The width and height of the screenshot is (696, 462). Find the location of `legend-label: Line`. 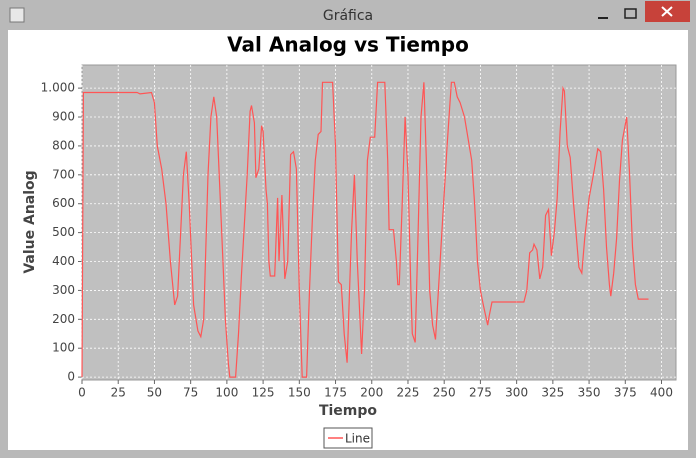

legend-label: Line is located at coordinates (357, 439).